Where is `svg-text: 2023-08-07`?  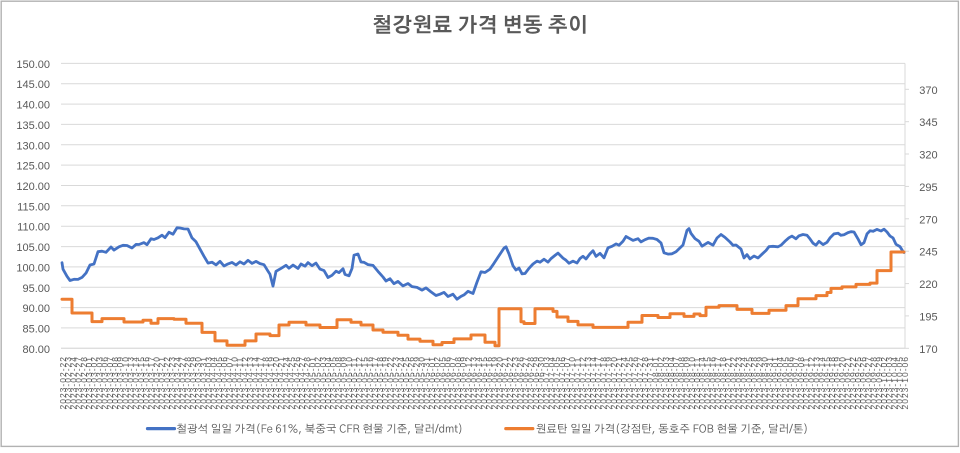 svg-text: 2023-08-07 is located at coordinates (676, 382).